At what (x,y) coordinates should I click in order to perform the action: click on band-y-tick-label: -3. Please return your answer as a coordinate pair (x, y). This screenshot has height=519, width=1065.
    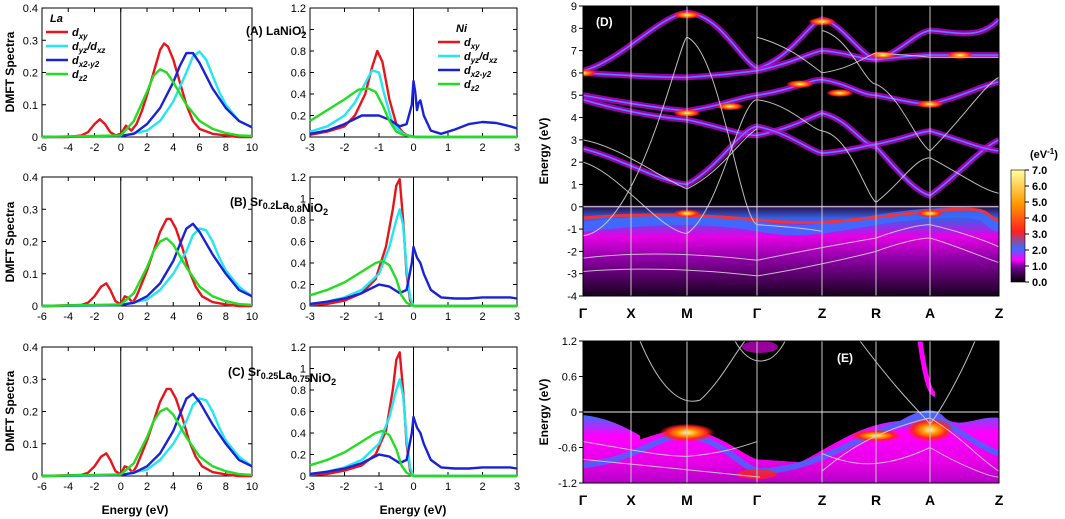
    Looking at the image, I should click on (572, 275).